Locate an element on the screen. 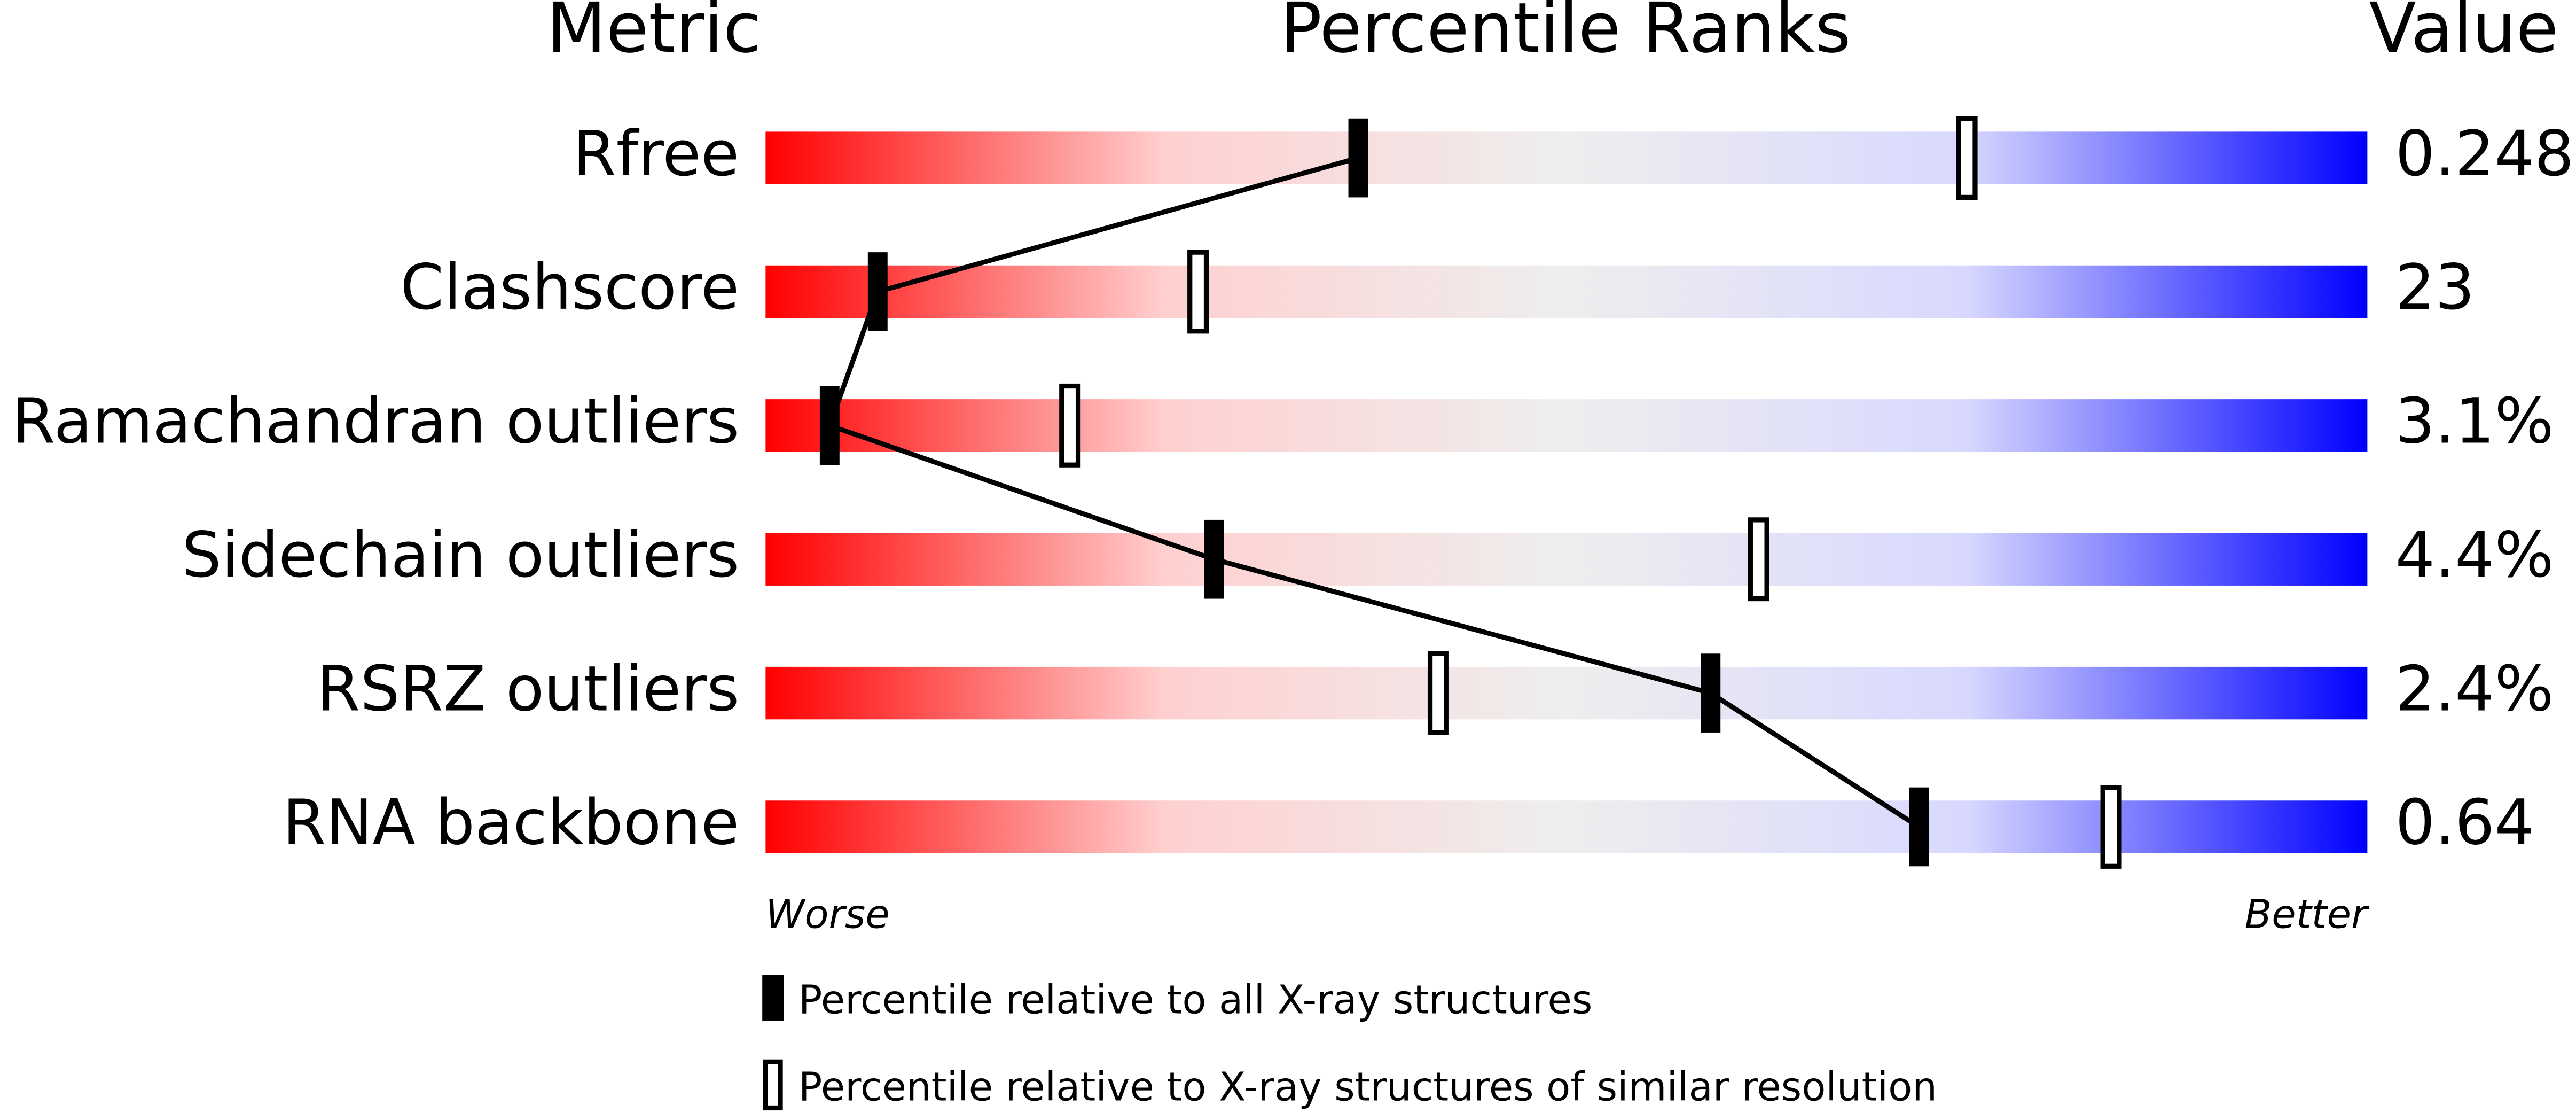  metric-value: 0.64 is located at coordinates (2464, 823).